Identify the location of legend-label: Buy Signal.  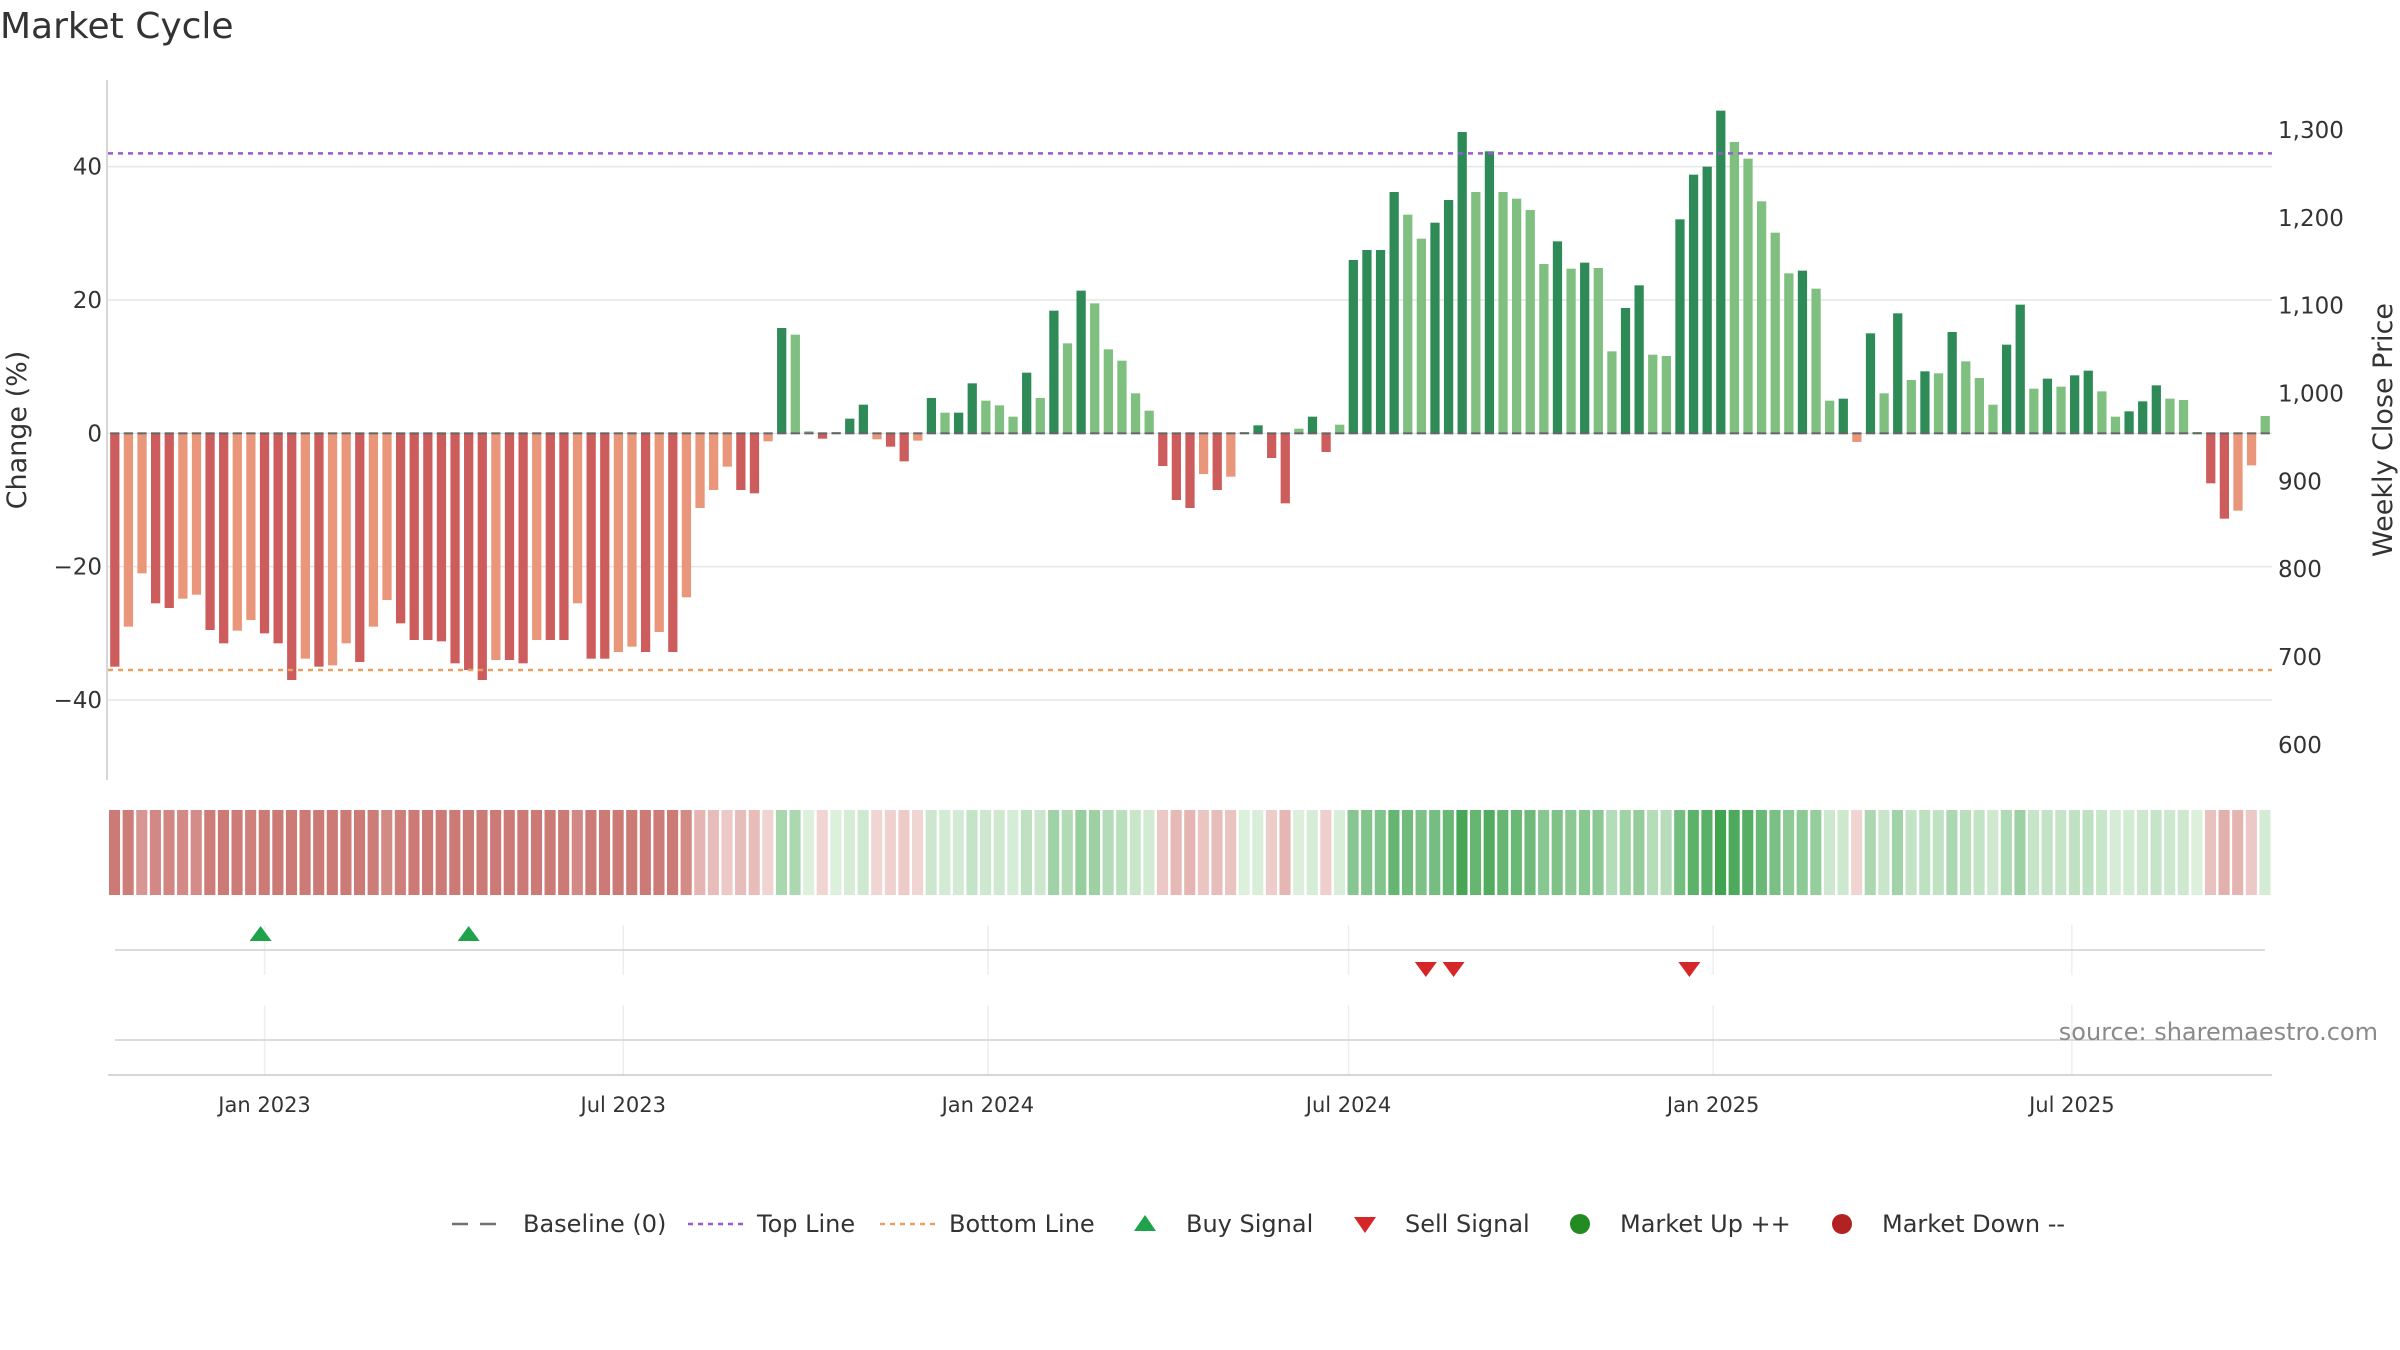
(1249, 1224).